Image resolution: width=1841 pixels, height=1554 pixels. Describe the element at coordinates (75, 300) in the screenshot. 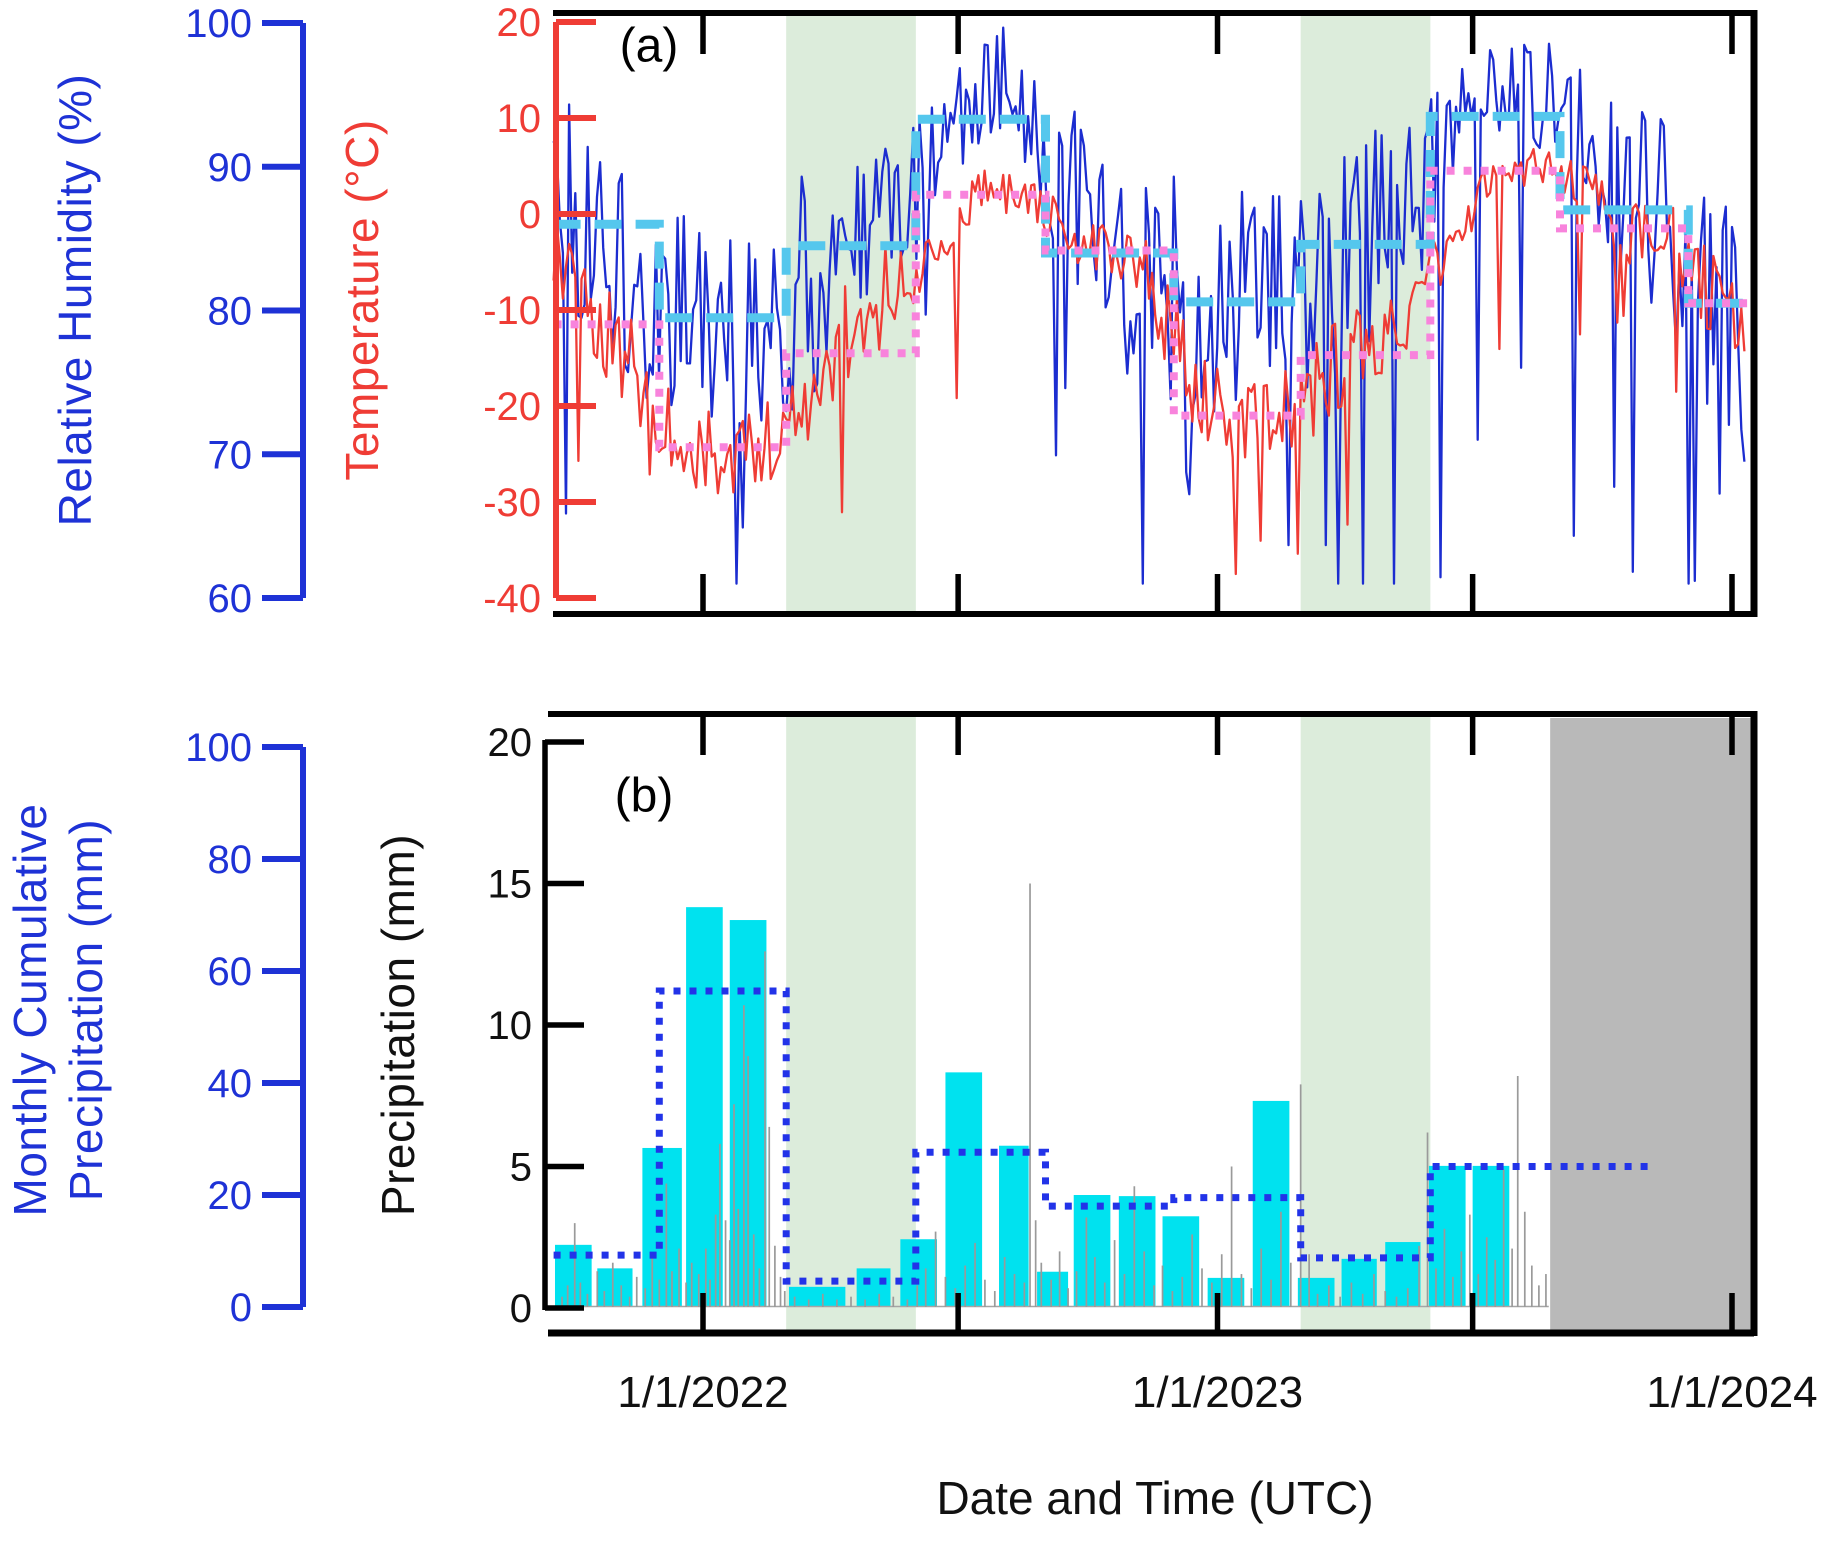

I see `humidity-axis-title: Relative Humidity (%)` at that location.